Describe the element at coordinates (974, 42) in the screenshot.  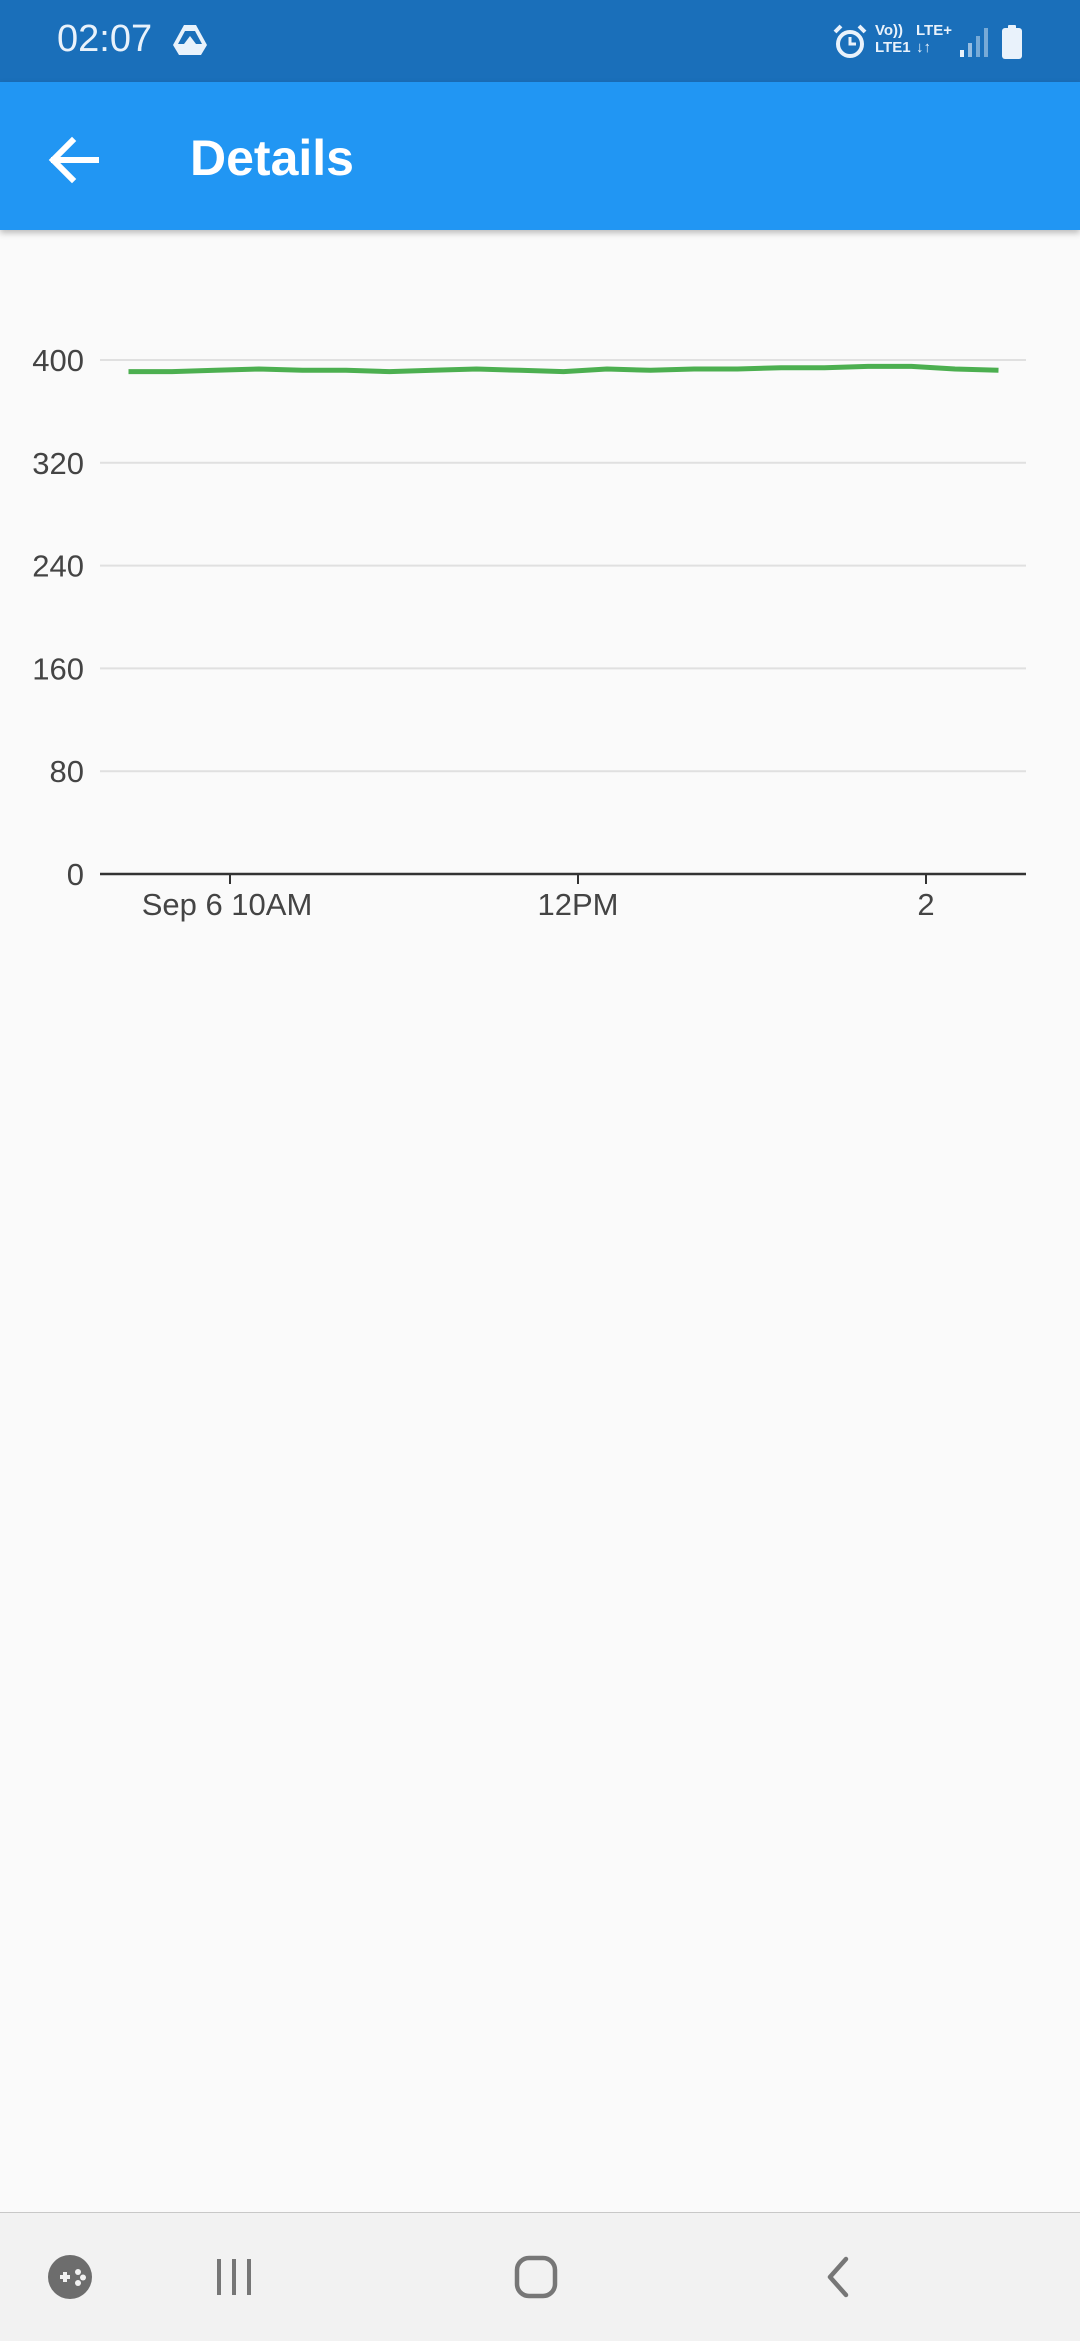
I see `signal-icon` at that location.